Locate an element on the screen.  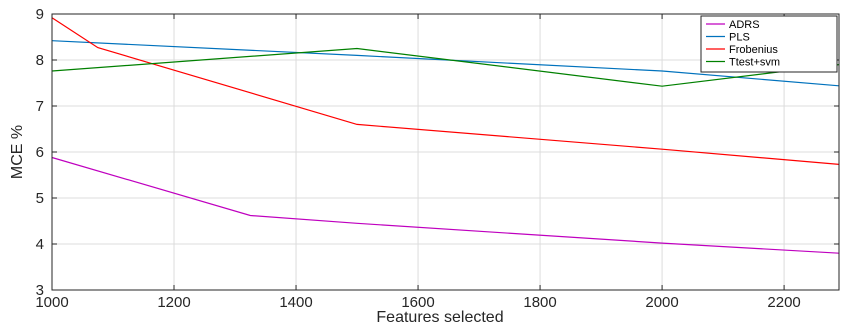
legend-label-frobenius: Frobenius is located at coordinates (753, 50).